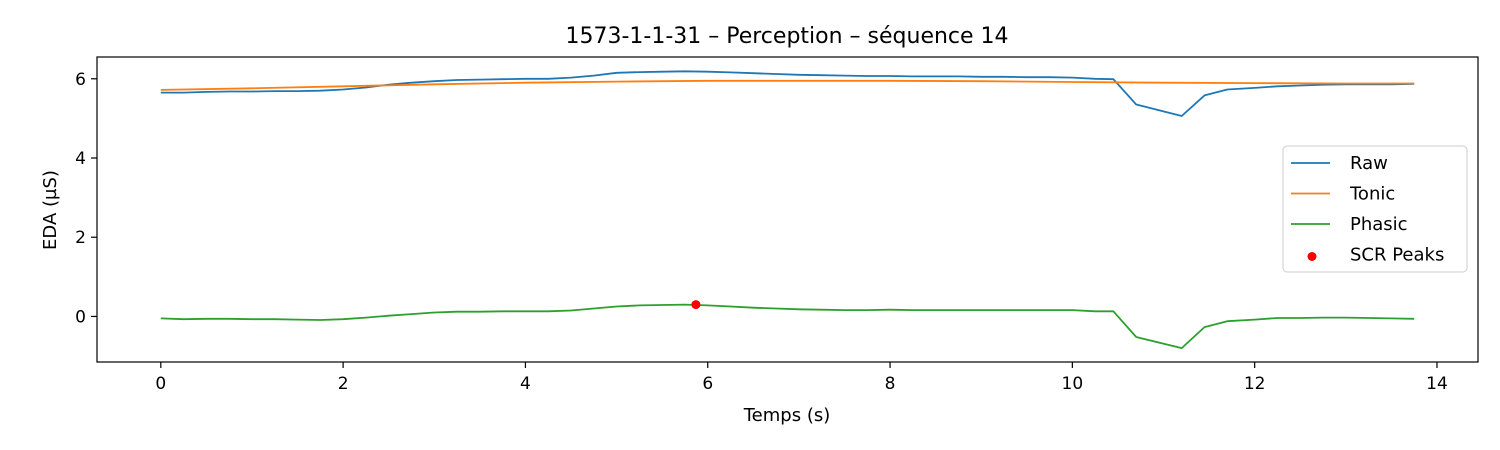  What do you see at coordinates (80, 238) in the screenshot?
I see `y-tick-label: 2` at bounding box center [80, 238].